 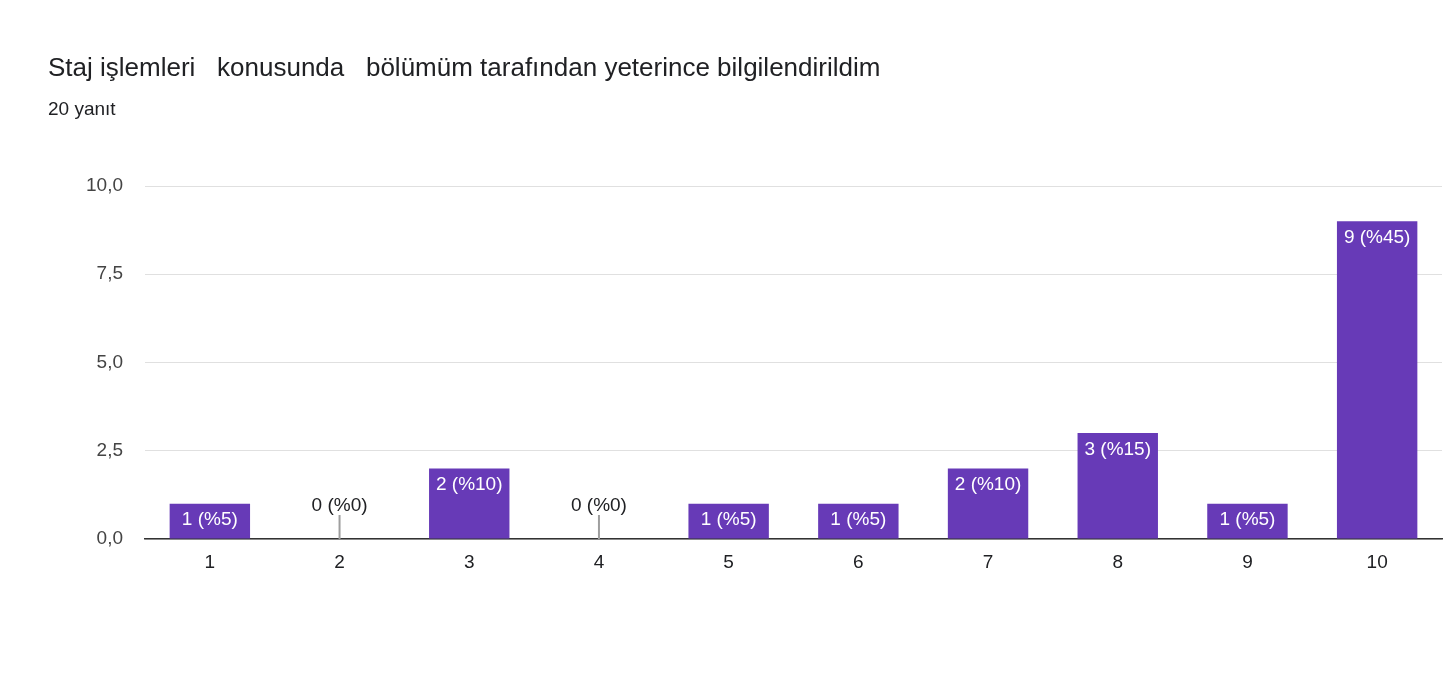 I want to click on x-tick-label: 2, so click(x=339, y=561).